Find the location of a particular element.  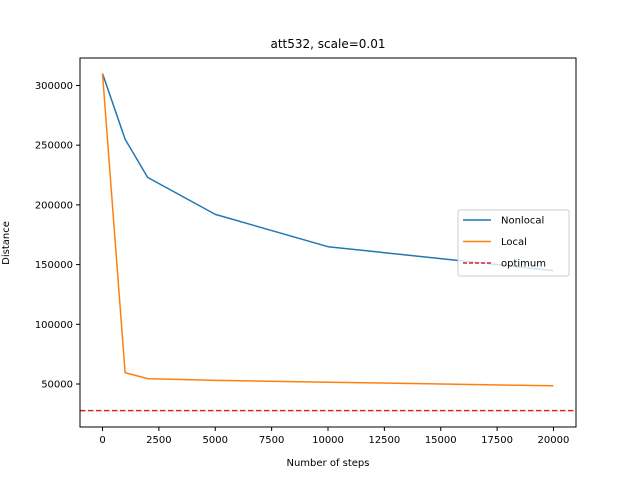

legend-label: Nonlocal is located at coordinates (522, 221).